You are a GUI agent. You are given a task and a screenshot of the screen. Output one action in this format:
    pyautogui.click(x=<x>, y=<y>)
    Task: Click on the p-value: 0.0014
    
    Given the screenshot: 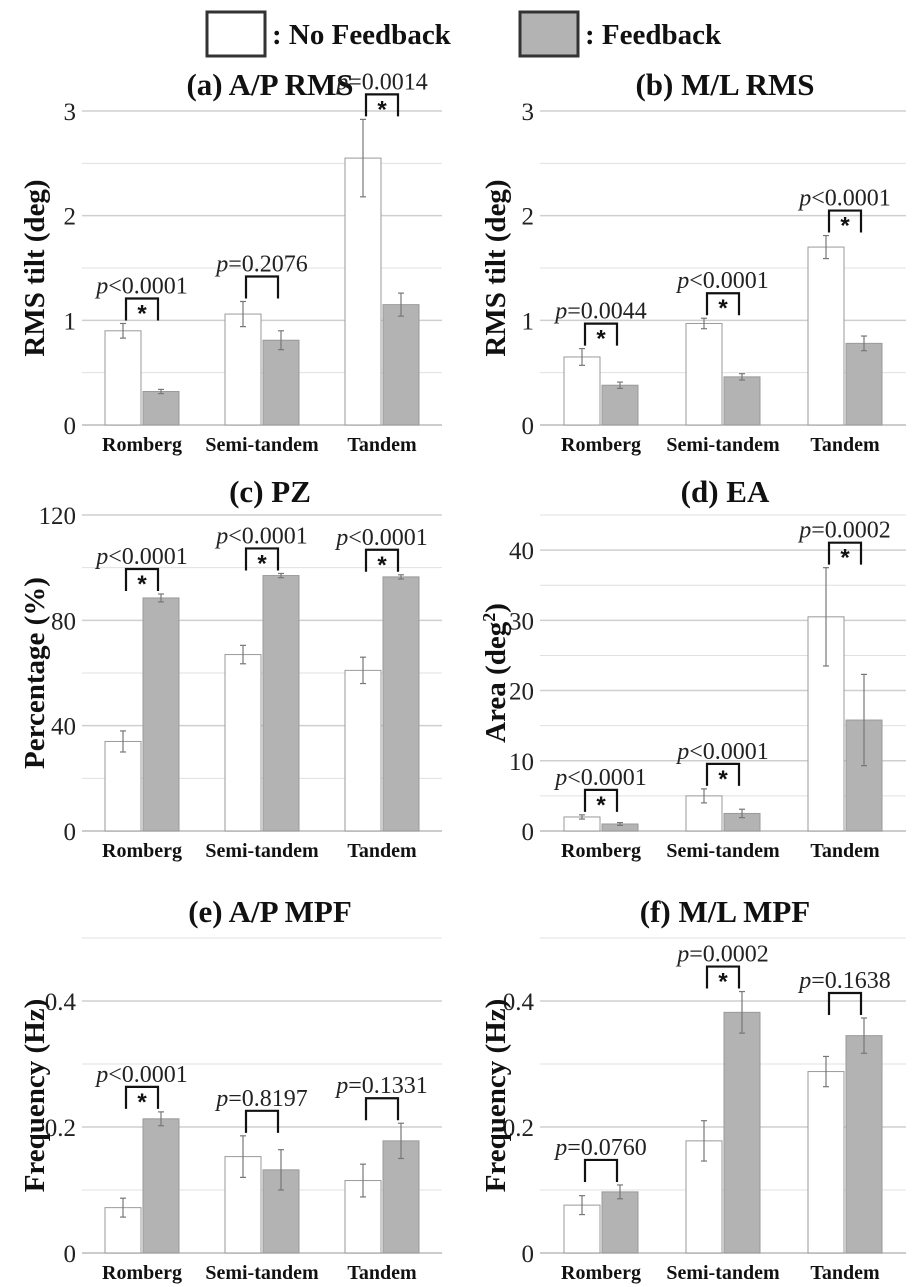 What is the action you would take?
    pyautogui.click(x=395, y=82)
    